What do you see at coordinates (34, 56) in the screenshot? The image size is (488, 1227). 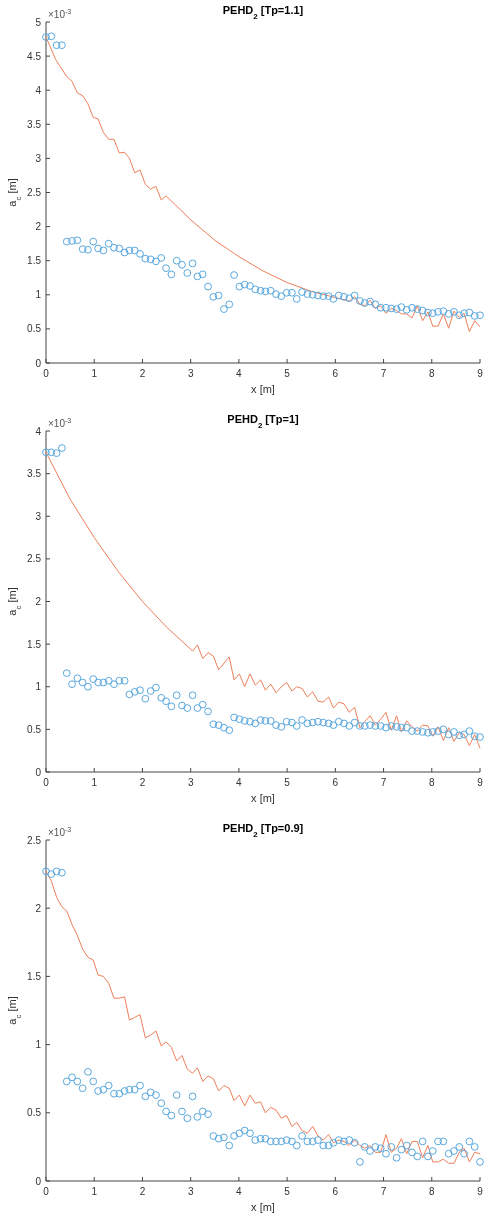 I see `y-tick-label: 4.5` at bounding box center [34, 56].